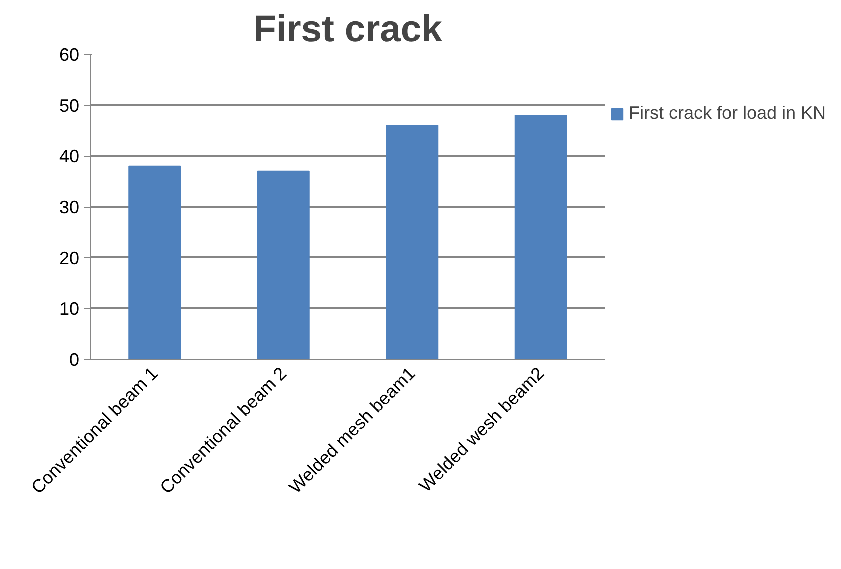 The height and width of the screenshot is (569, 841). I want to click on y-tick-label: 60, so click(69, 55).